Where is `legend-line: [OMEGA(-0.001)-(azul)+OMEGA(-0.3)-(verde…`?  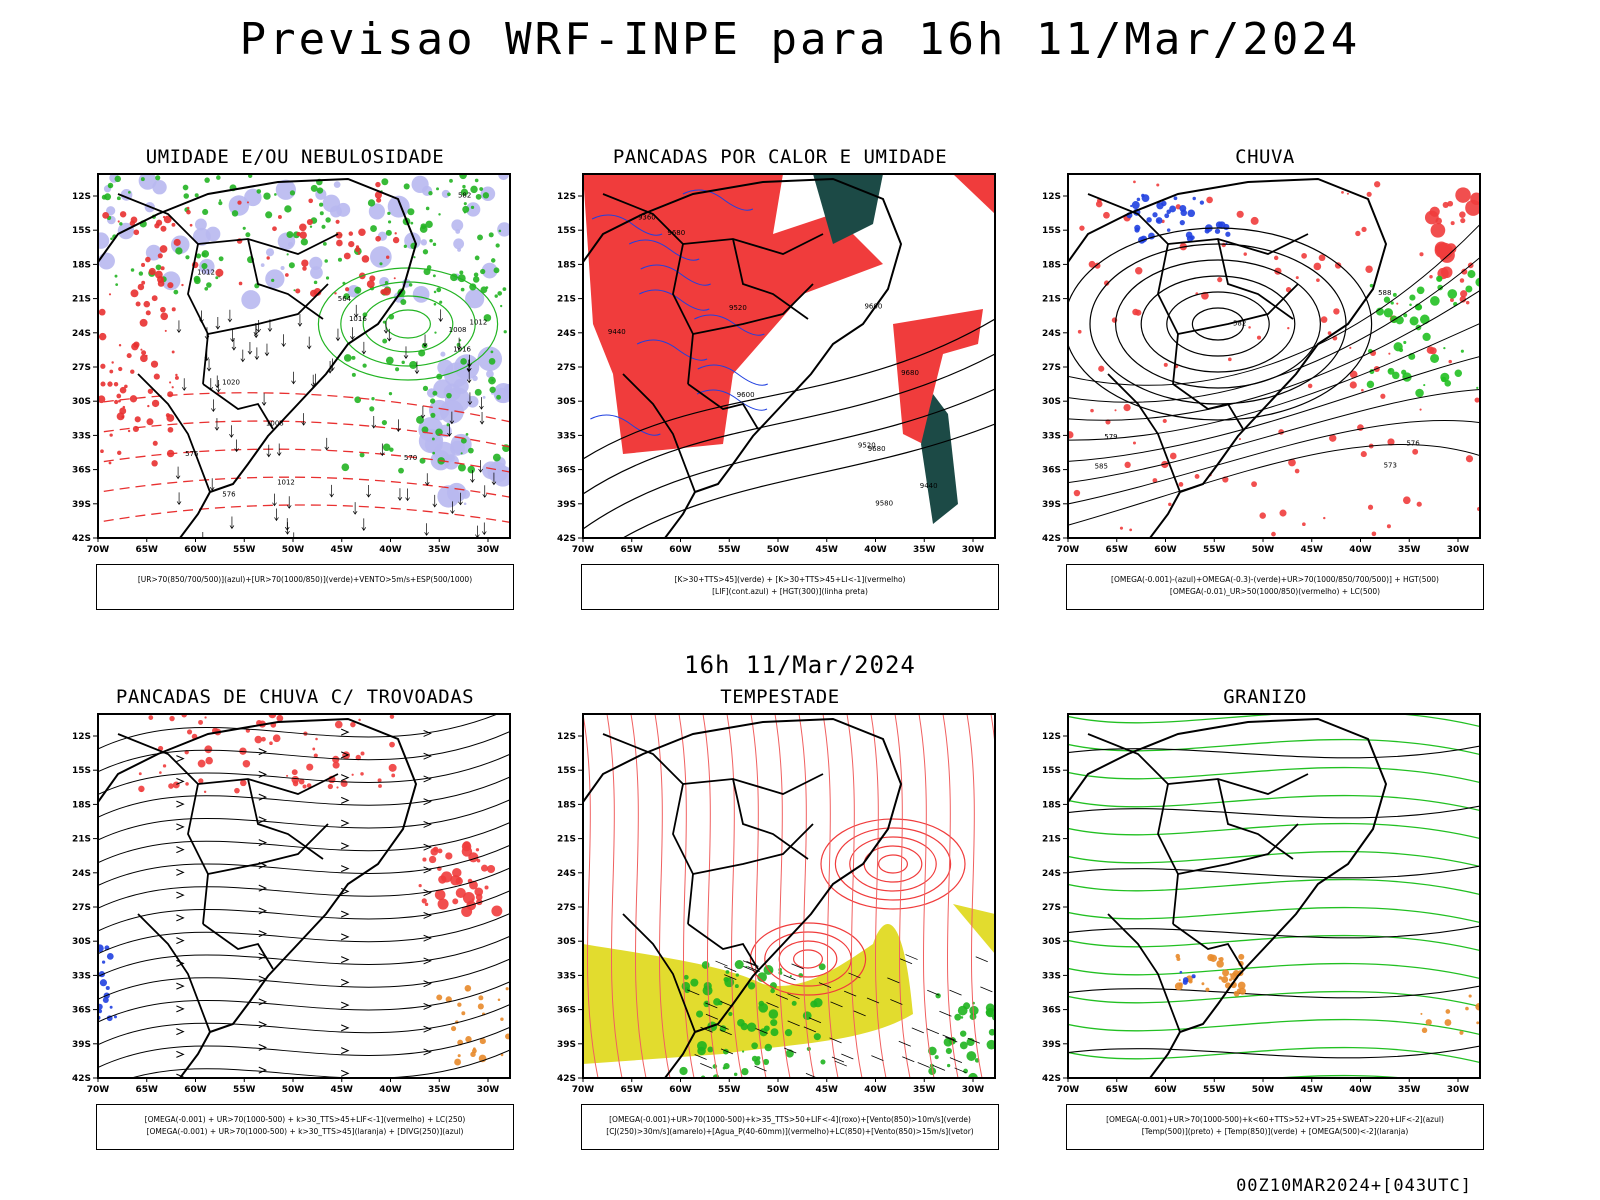 legend-line: [OMEGA(-0.001)-(azul)+OMEGA(-0.3)-(verde… is located at coordinates (1275, 579).